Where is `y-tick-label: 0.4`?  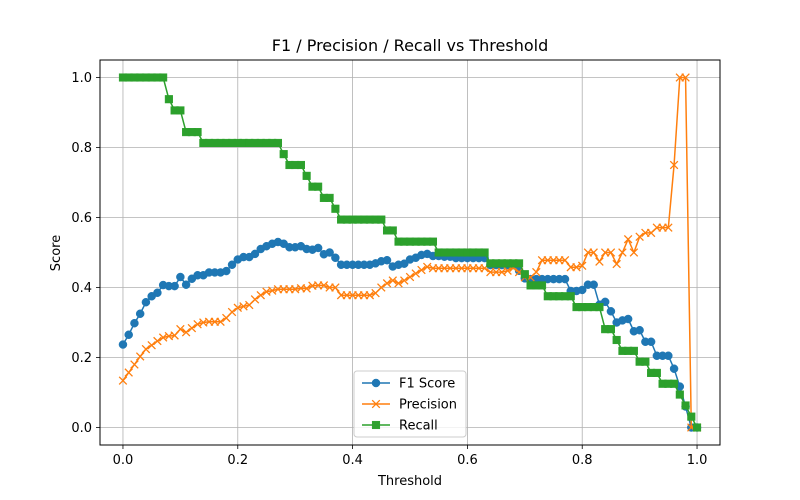
y-tick-label: 0.4 is located at coordinates (81, 288).